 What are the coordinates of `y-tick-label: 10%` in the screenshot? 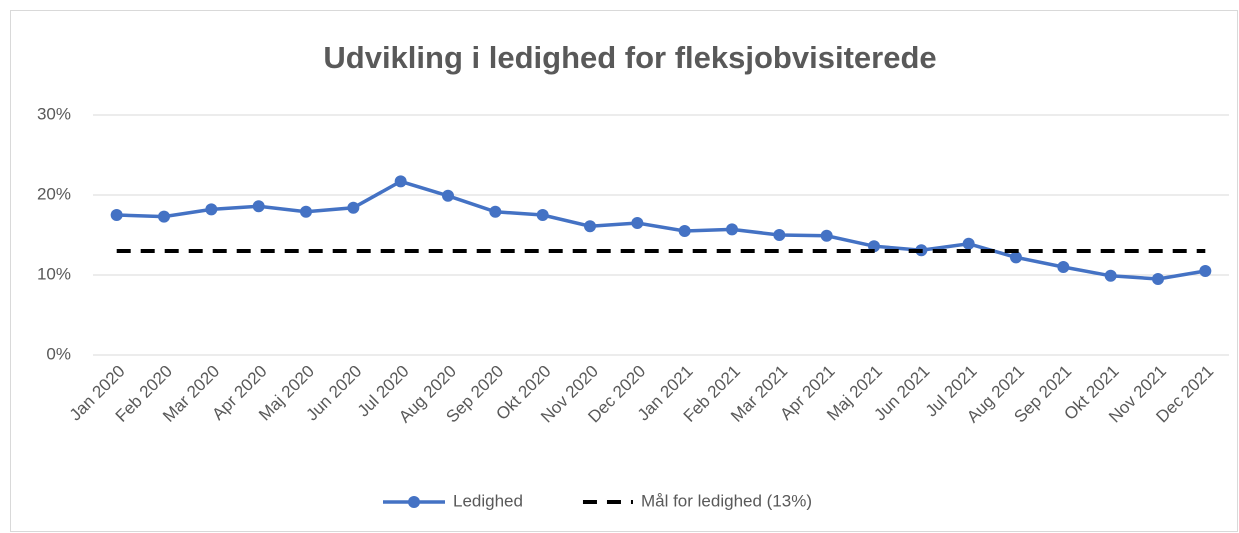 It's located at (54, 273).